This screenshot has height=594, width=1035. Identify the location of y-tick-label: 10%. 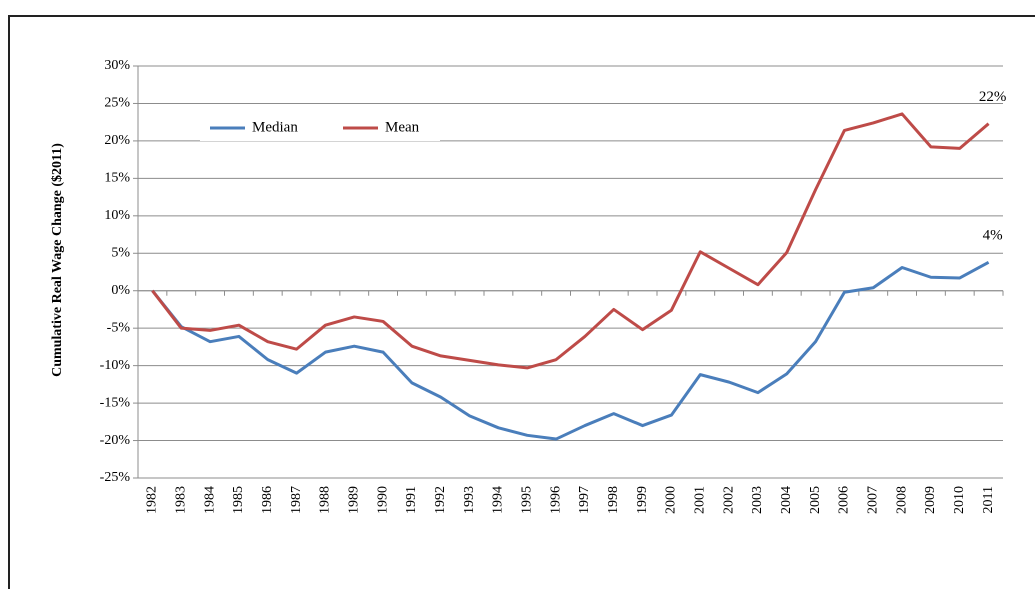
(117, 215).